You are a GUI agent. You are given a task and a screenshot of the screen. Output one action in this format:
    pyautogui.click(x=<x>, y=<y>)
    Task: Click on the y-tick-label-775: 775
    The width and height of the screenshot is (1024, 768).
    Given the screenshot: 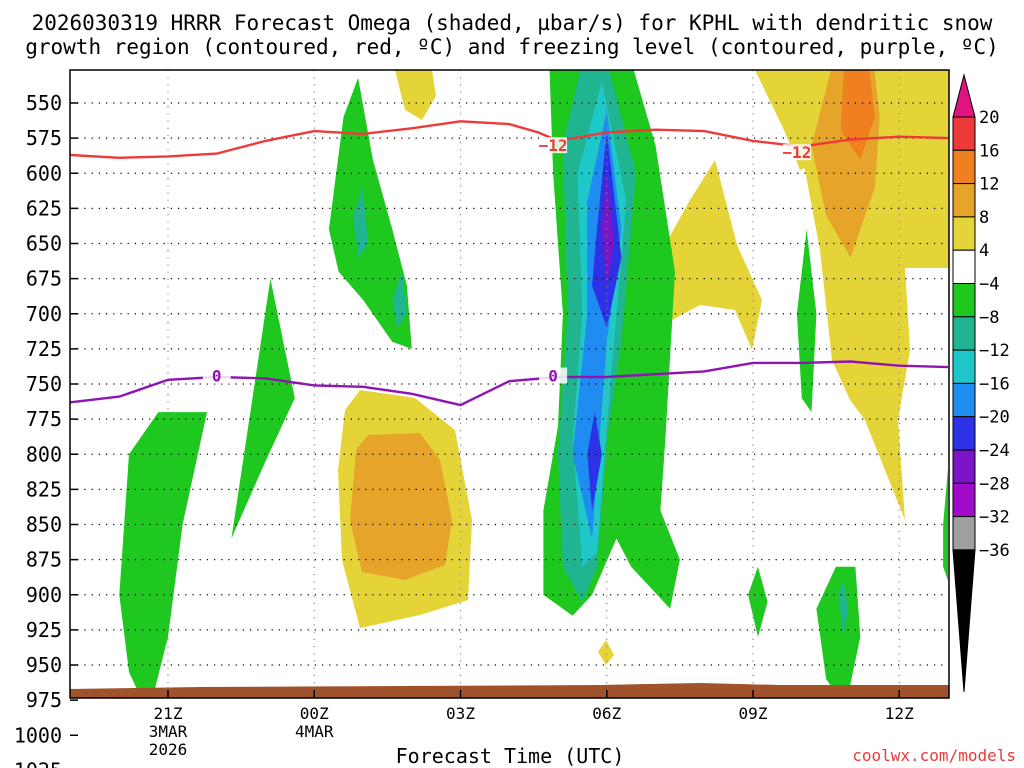 What is the action you would take?
    pyautogui.click(x=44, y=419)
    